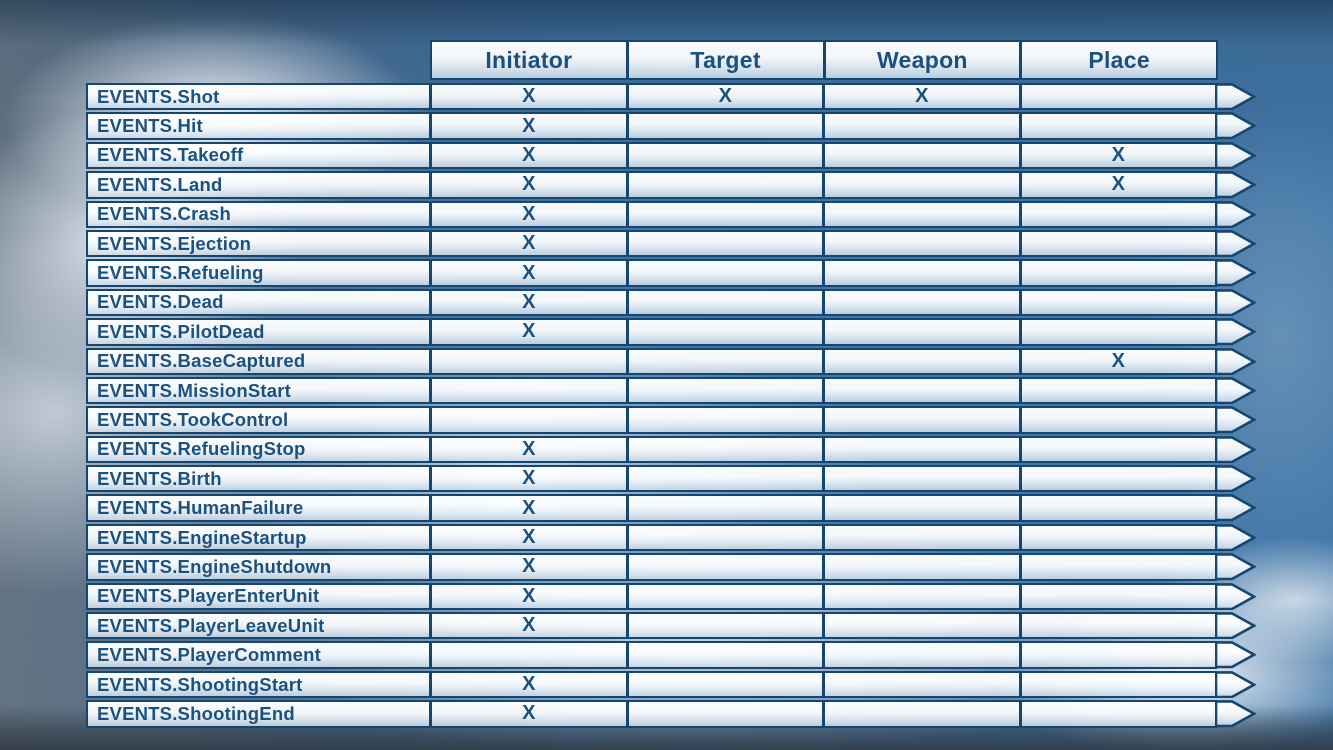  What do you see at coordinates (208, 596) in the screenshot?
I see `event-name-label: EVENTS.PlayerEnterUnit` at bounding box center [208, 596].